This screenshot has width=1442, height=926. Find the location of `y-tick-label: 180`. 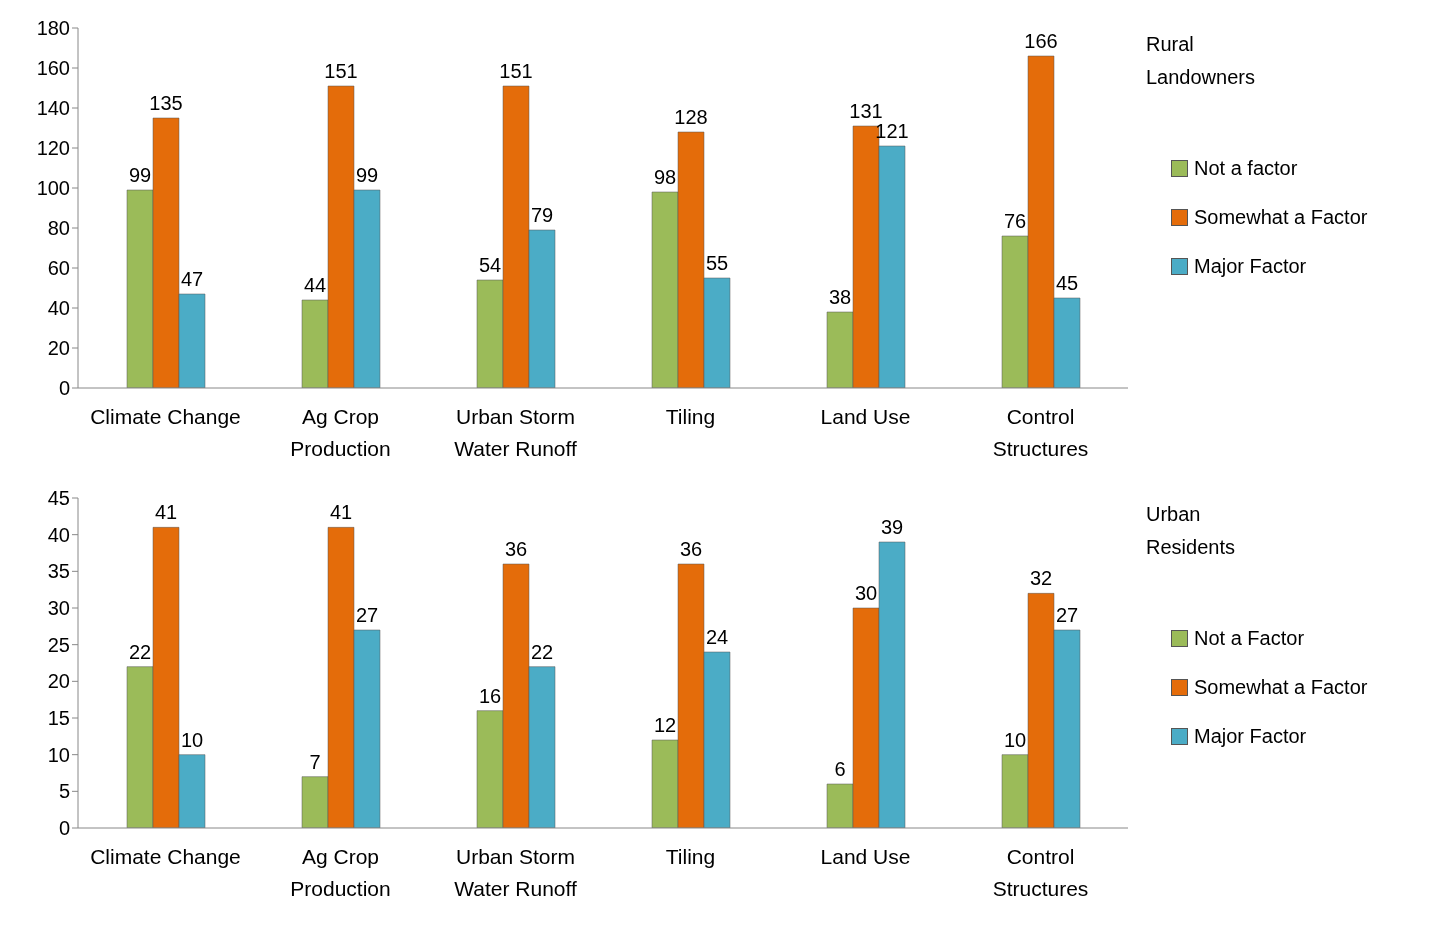

y-tick-label: 180 is located at coordinates (53, 28).